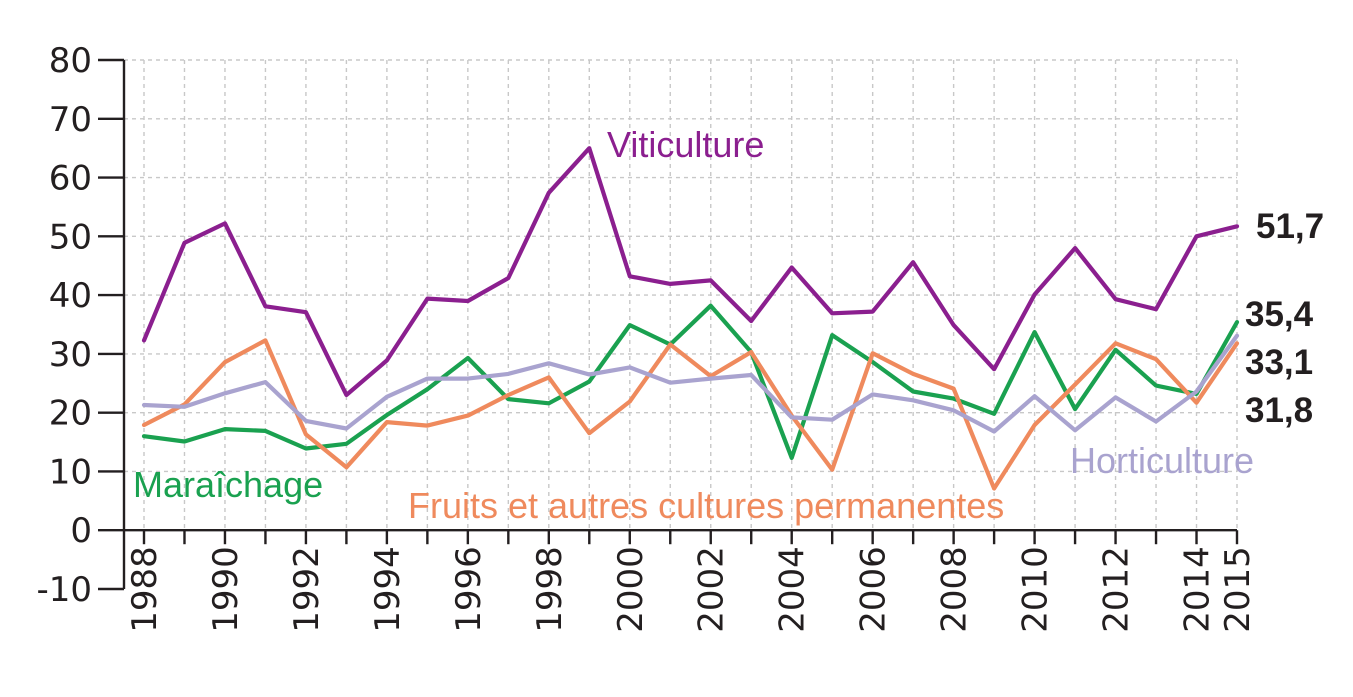 The width and height of the screenshot is (1353, 697). I want to click on x-tick-label: 2010, so click(1036, 589).